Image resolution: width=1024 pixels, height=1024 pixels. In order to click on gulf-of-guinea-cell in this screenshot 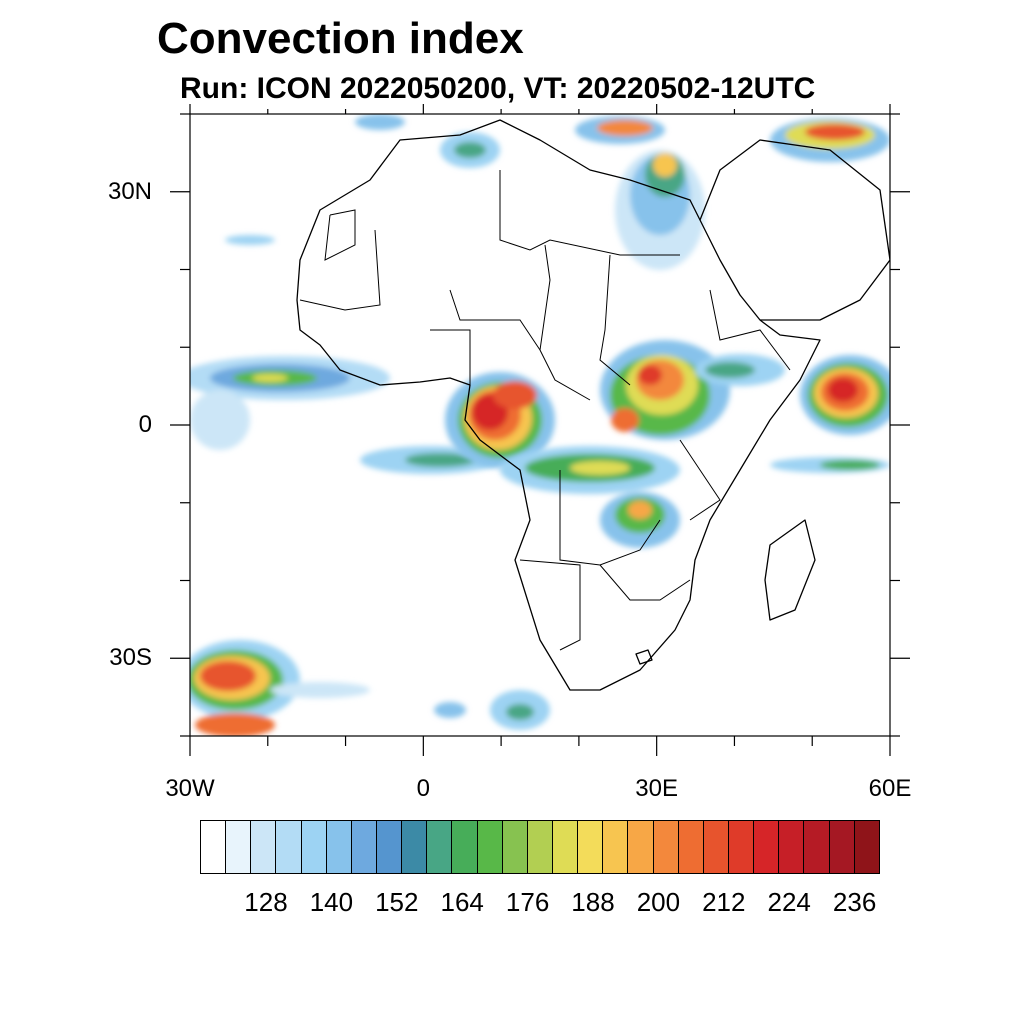, I will do `click(500, 420)`.